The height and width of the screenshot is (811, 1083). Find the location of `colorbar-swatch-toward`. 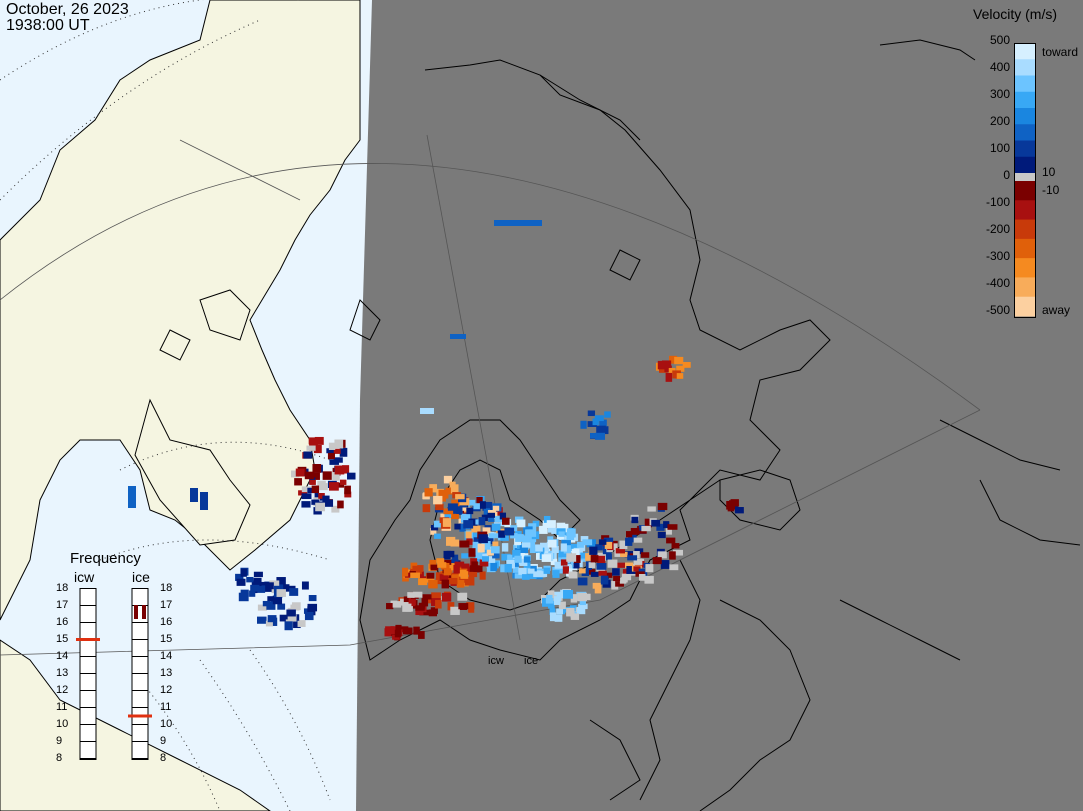

colorbar-swatch-toward is located at coordinates (1025, 51).